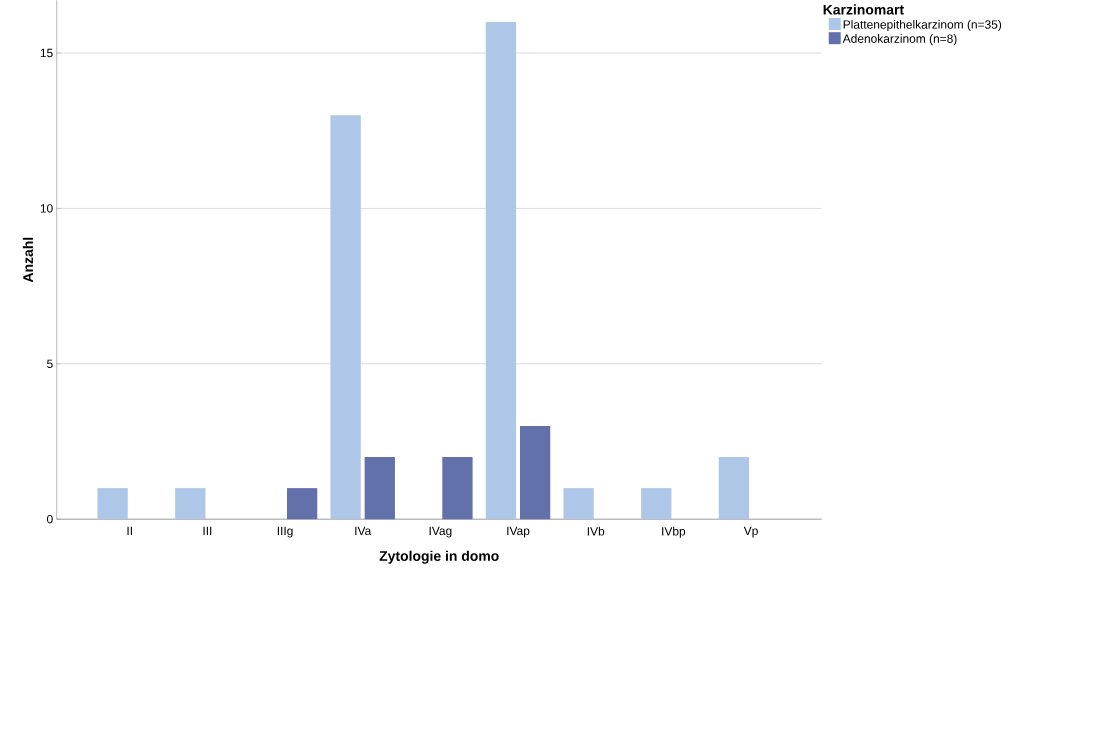  Describe the element at coordinates (440, 532) in the screenshot. I see `x-tick-label: IVag` at that location.